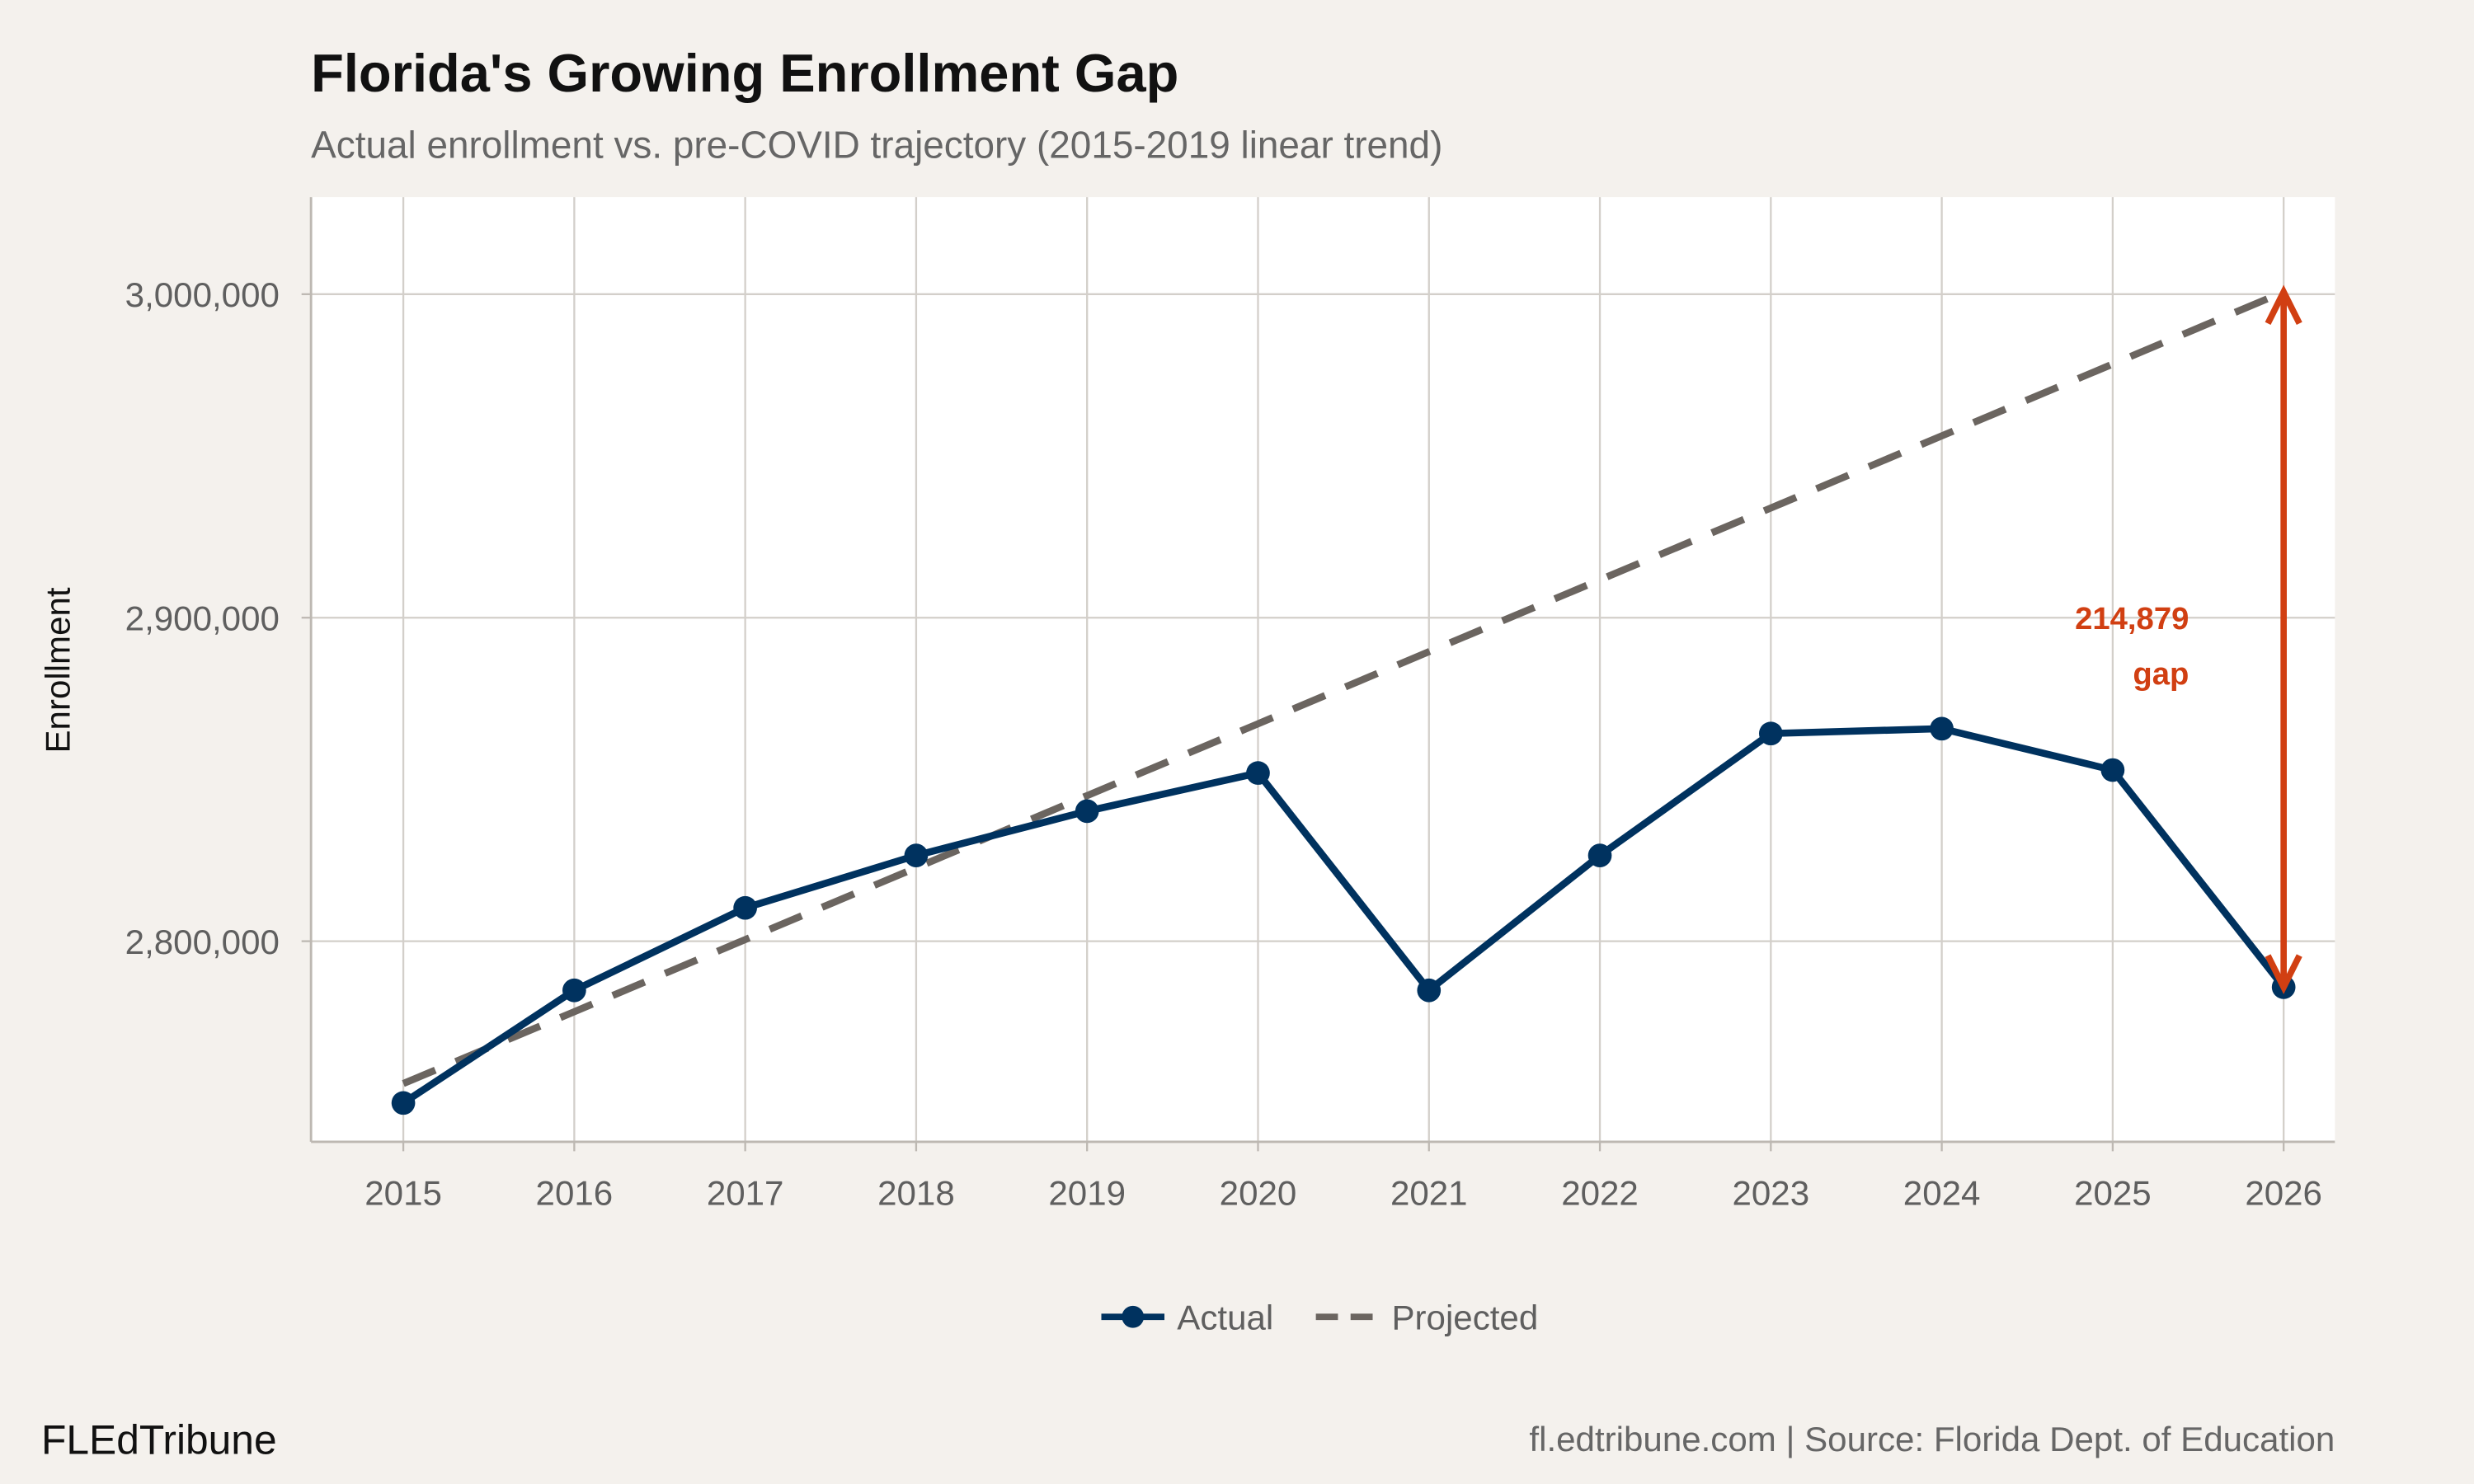 The width and height of the screenshot is (2474, 1484). Describe the element at coordinates (1133, 1316) in the screenshot. I see `legend-actual-point` at that location.